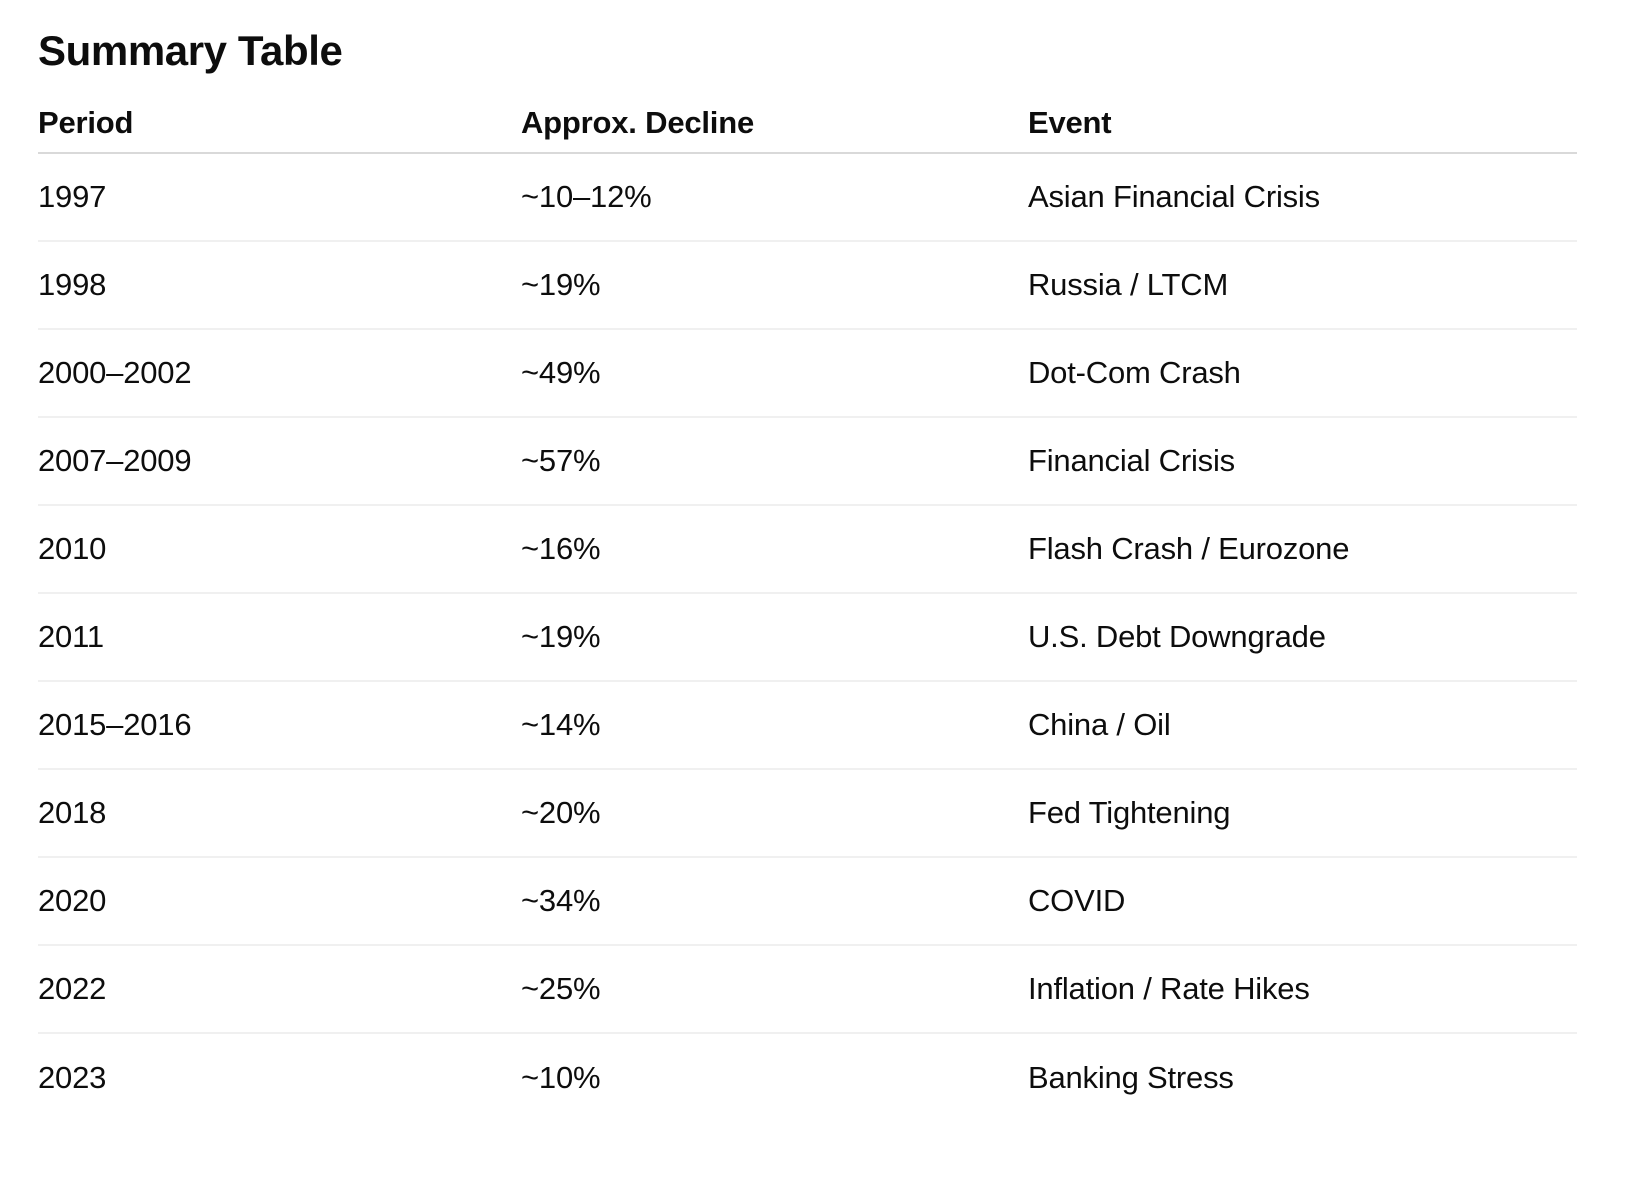 This screenshot has width=1638, height=1182. Describe the element at coordinates (774, 373) in the screenshot. I see `cell-decline: ~49%` at that location.